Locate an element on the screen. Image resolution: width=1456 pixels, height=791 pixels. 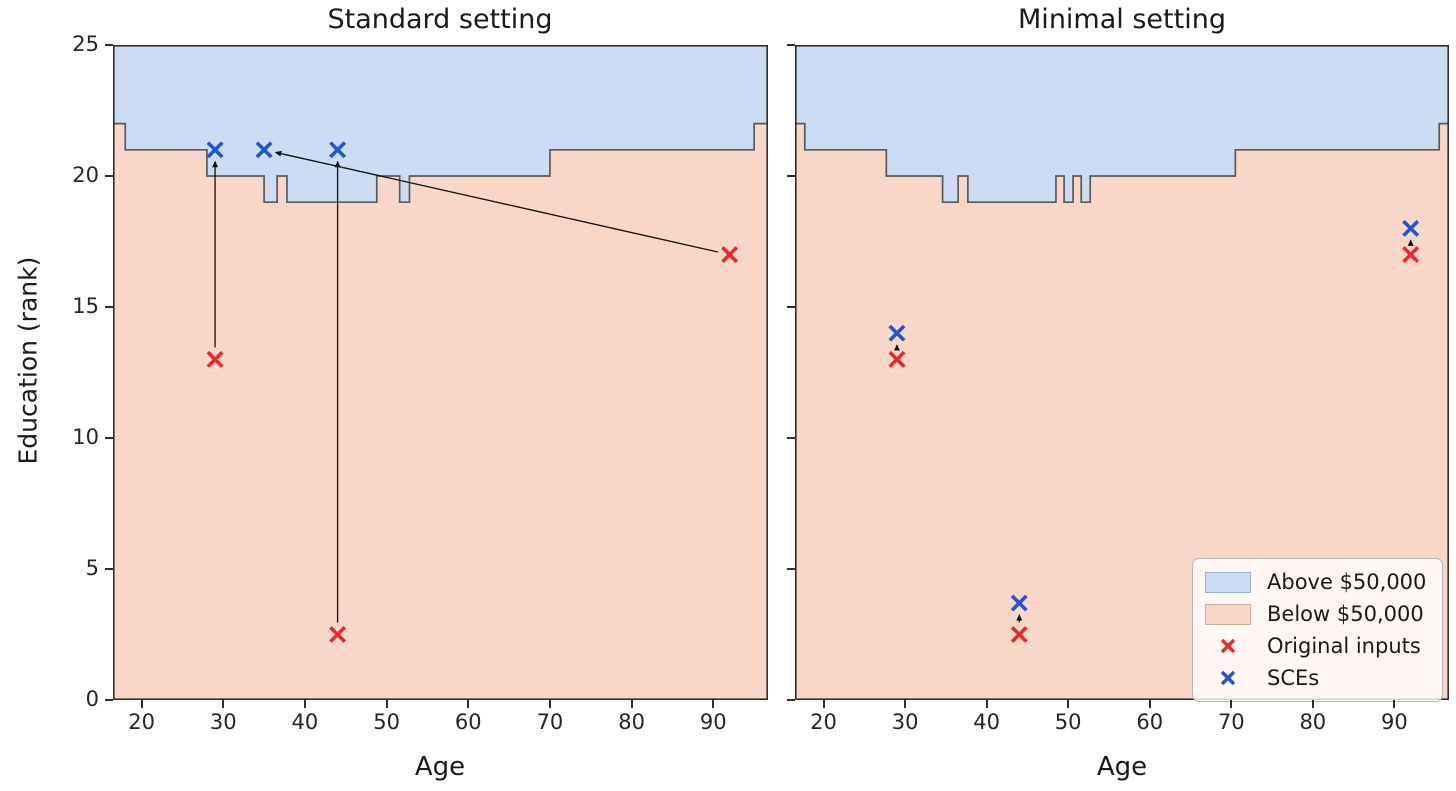
below-50000-patch-icon is located at coordinates (1228, 614).